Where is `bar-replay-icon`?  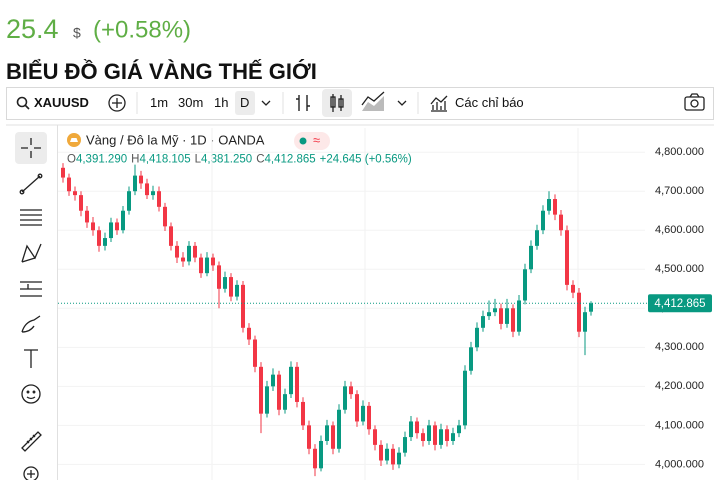
bar-replay-icon is located at coordinates (303, 103).